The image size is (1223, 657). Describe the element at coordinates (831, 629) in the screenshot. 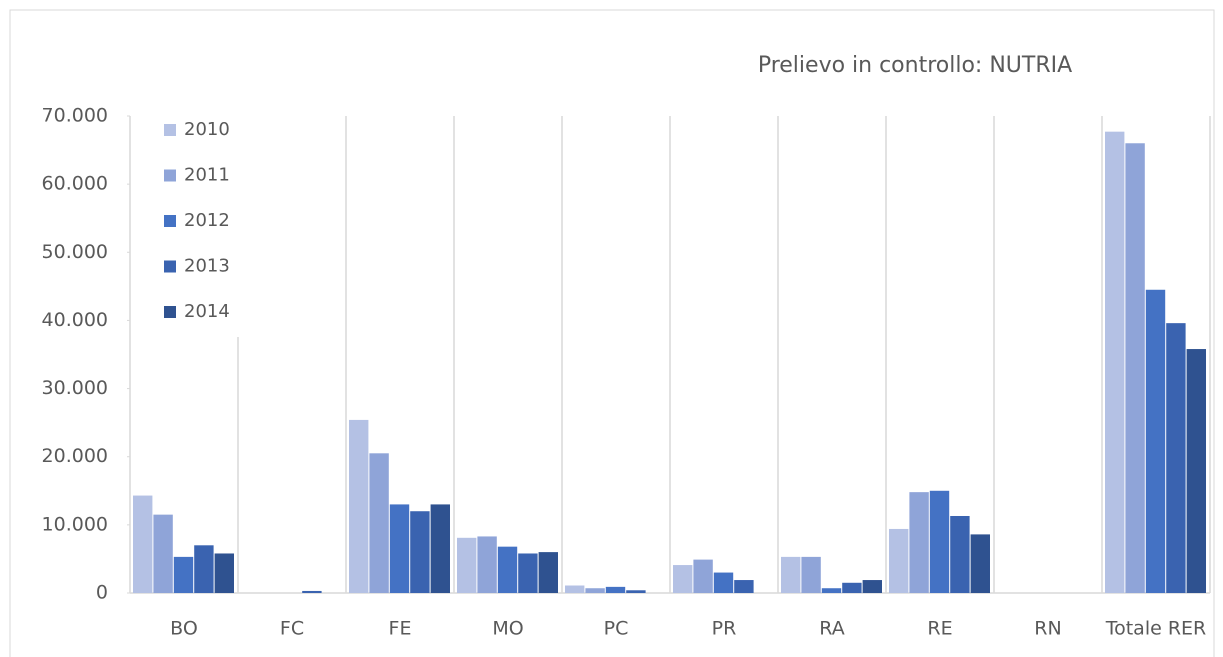

I see `x-tick-label: RA` at that location.